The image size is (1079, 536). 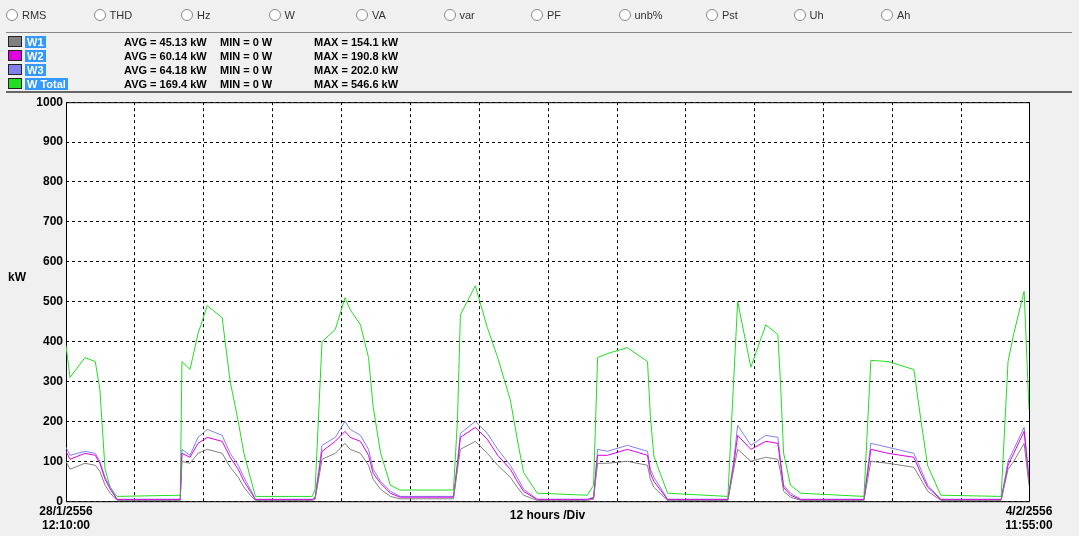 What do you see at coordinates (50, 101) in the screenshot?
I see `y-tick-label: 1000` at bounding box center [50, 101].